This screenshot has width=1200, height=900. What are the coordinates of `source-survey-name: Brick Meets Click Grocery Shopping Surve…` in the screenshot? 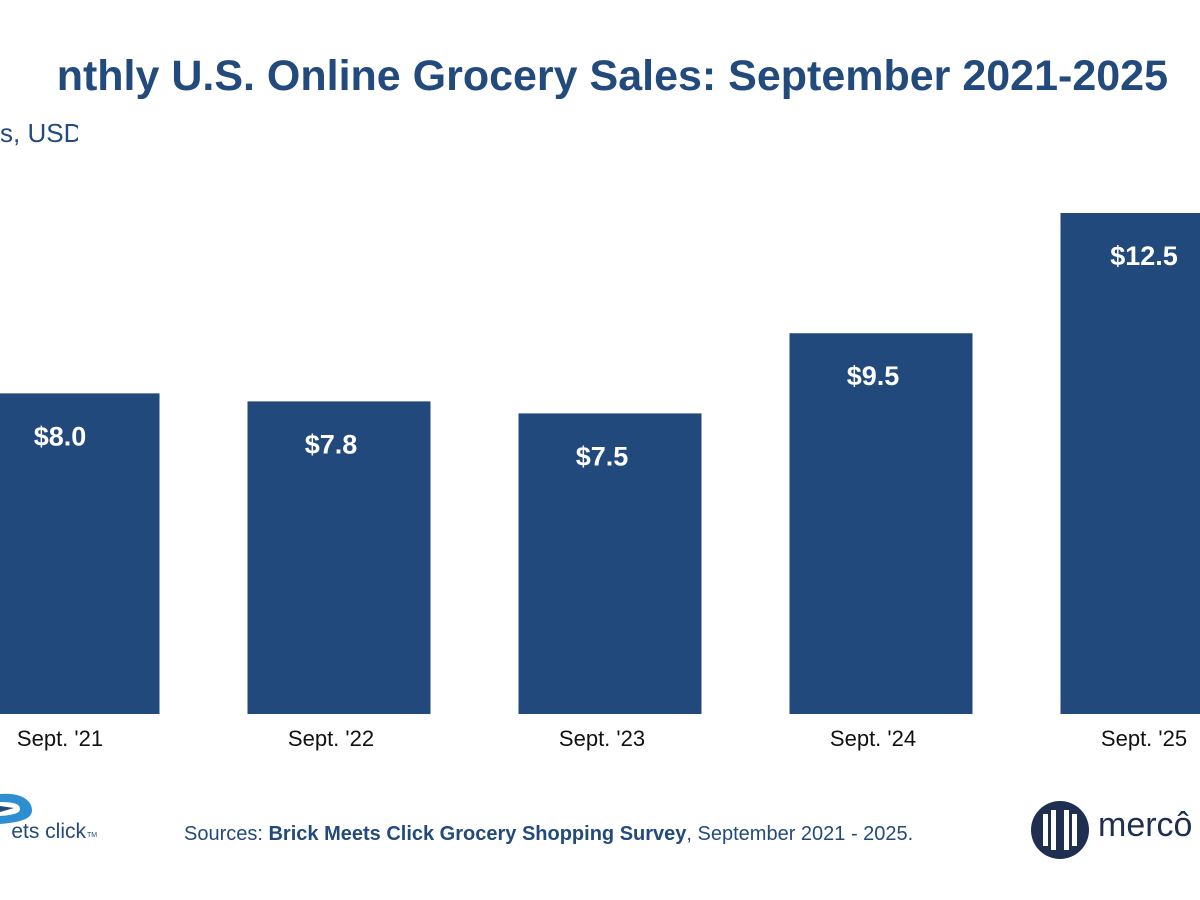 It's located at (477, 834).